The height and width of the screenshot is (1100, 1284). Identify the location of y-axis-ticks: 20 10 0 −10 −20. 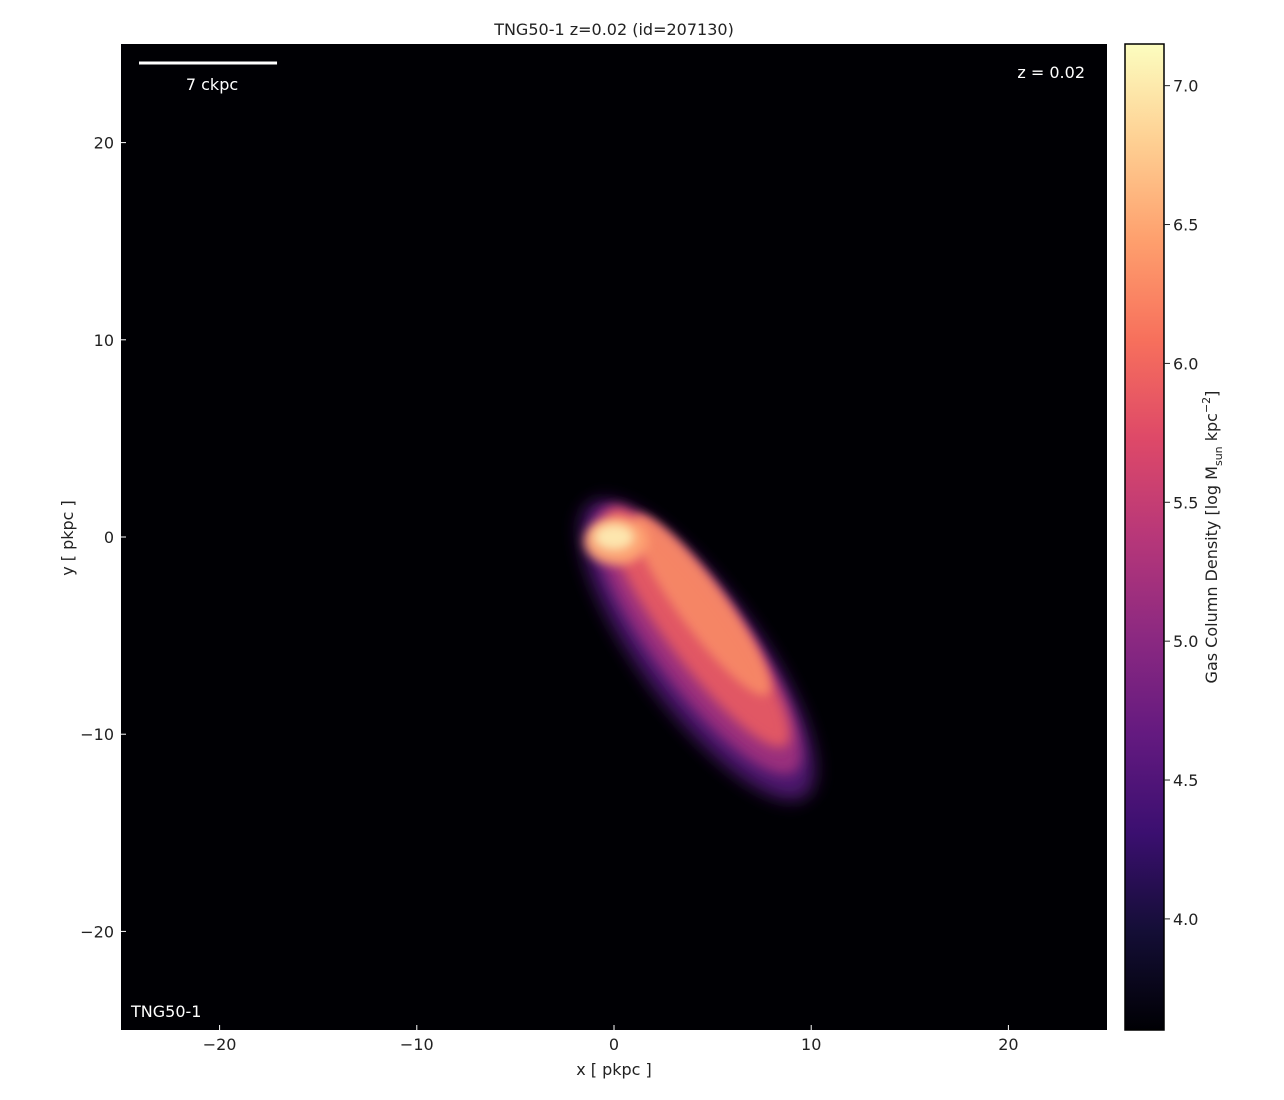
(103, 537).